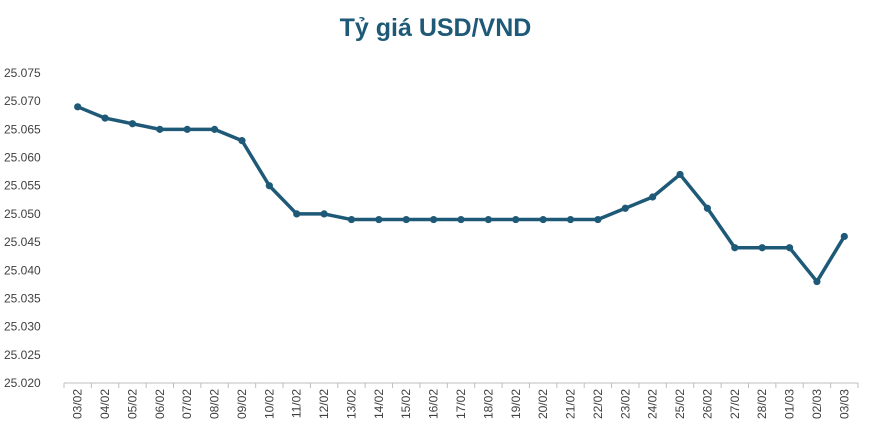  I want to click on y-tick-label: 25.060, so click(22, 158).